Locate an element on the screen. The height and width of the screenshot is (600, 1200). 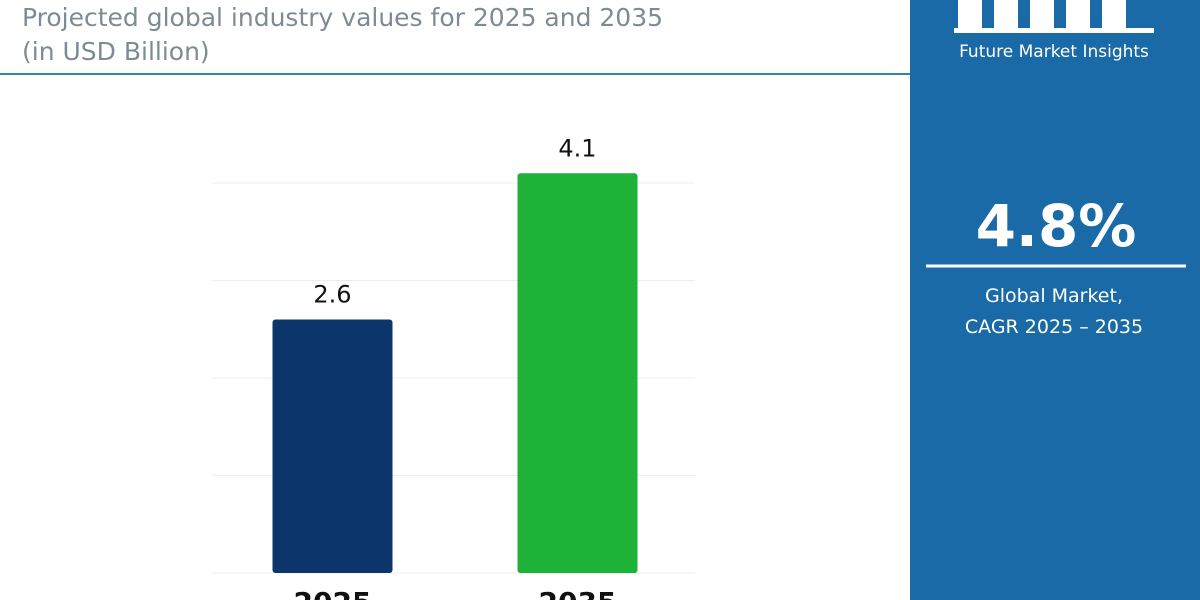
value-label: 2.6 is located at coordinates (332, 295).